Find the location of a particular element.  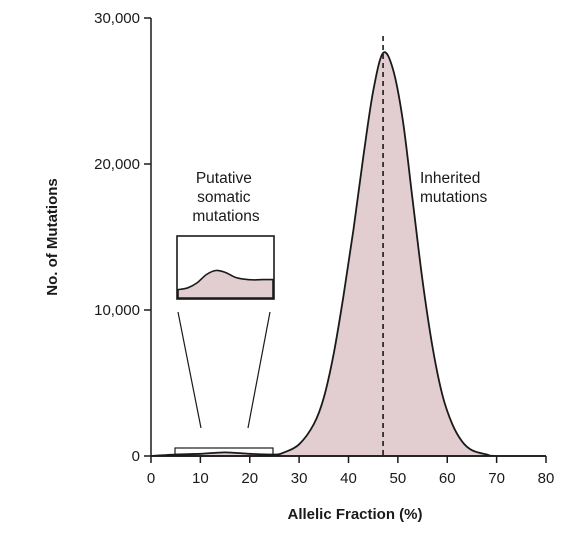

somatic-annotation: Putative somatic mutations is located at coordinates (225, 197).